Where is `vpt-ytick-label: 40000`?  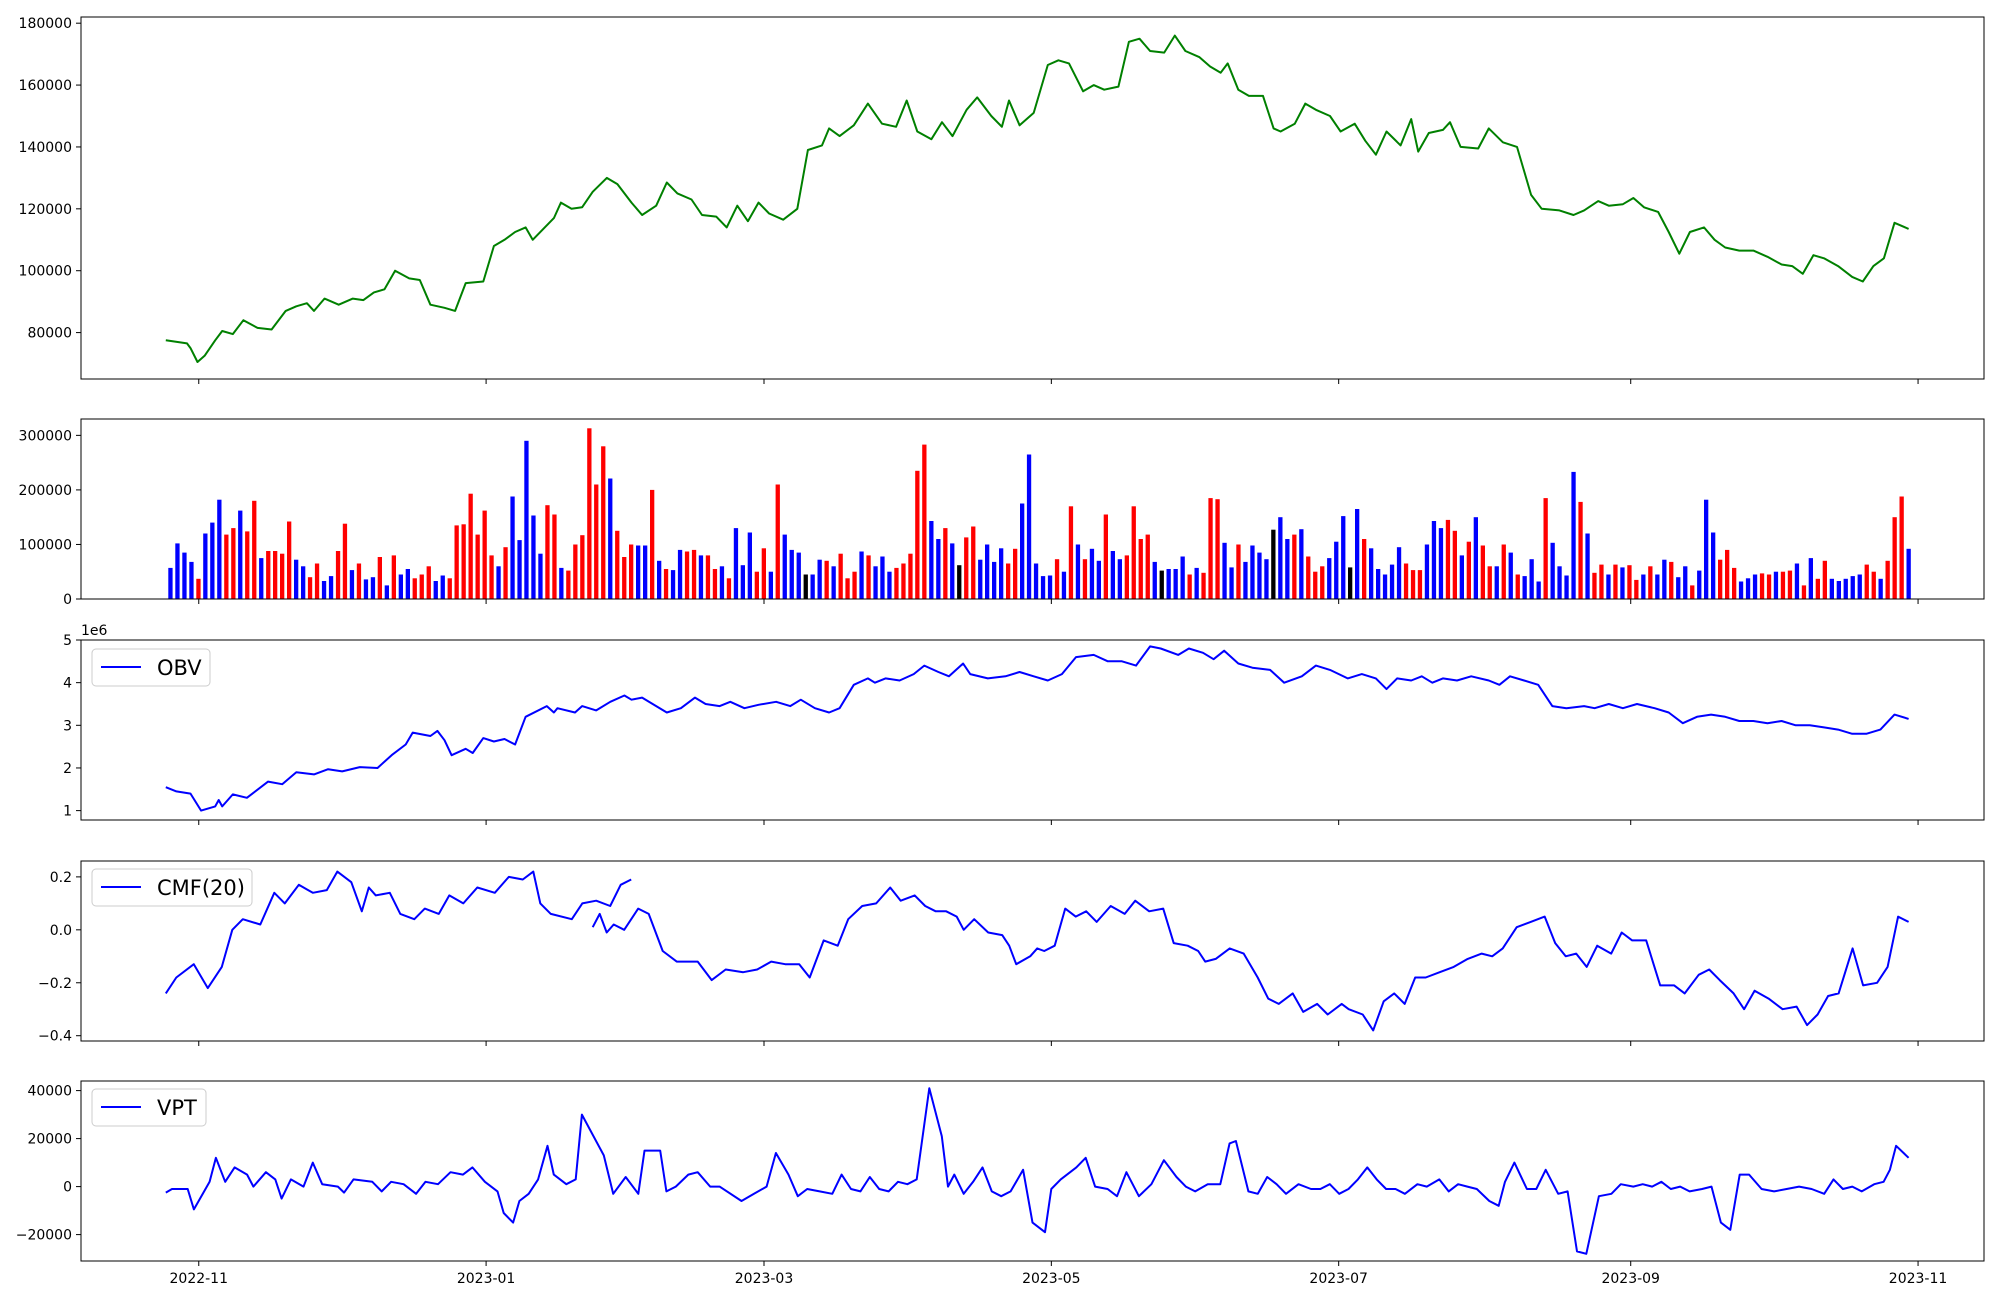
vpt-ytick-label: 40000 is located at coordinates (49, 1092).